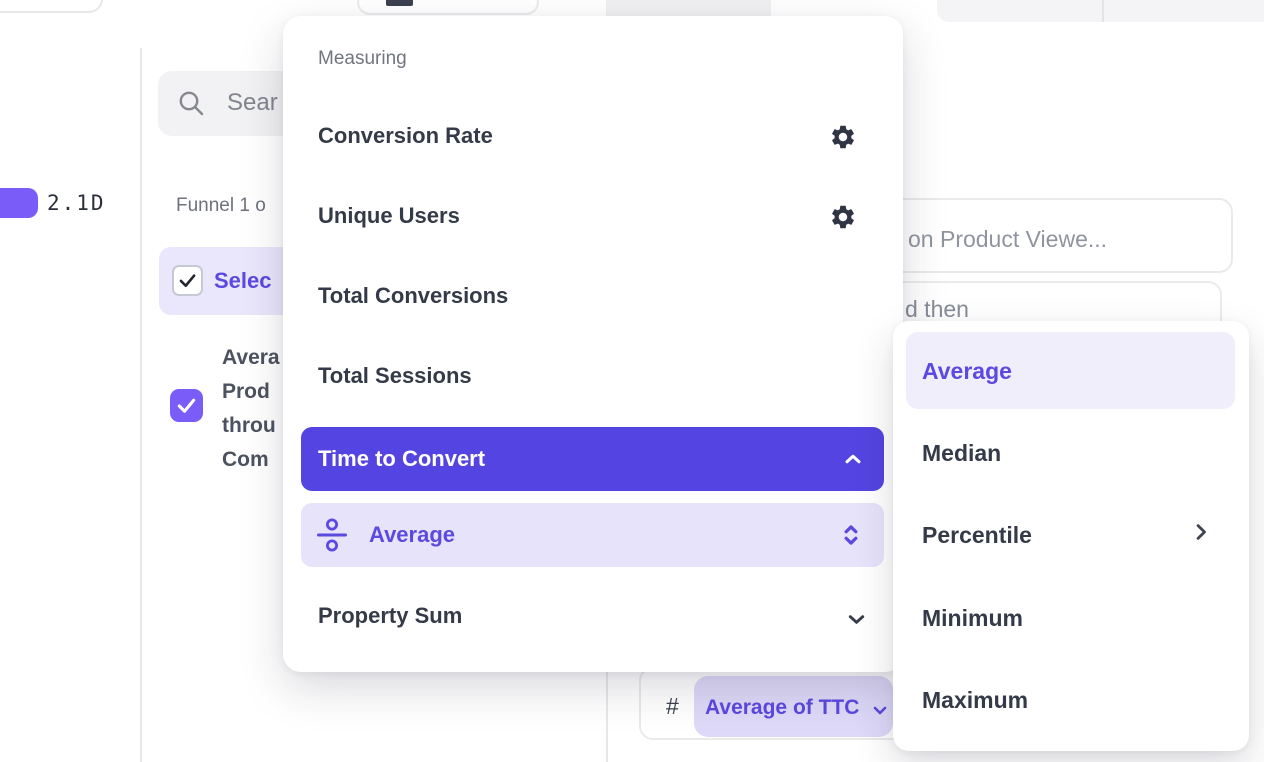  What do you see at coordinates (252, 102) in the screenshot?
I see `search-text: Sear` at bounding box center [252, 102].